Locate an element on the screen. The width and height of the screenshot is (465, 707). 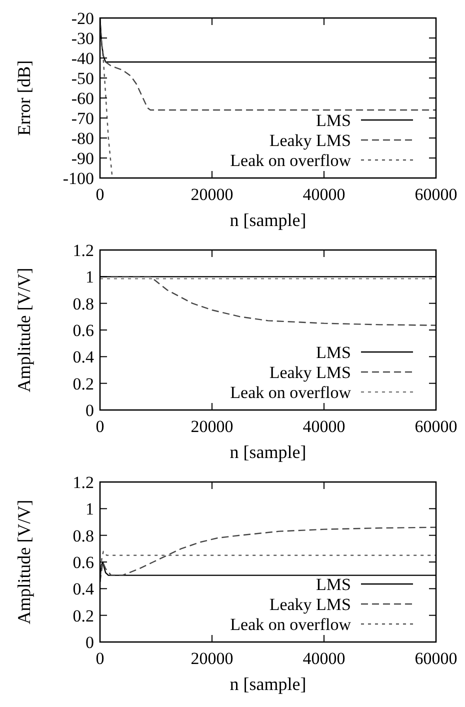
y-tick-label: -20 is located at coordinates (82, 18).